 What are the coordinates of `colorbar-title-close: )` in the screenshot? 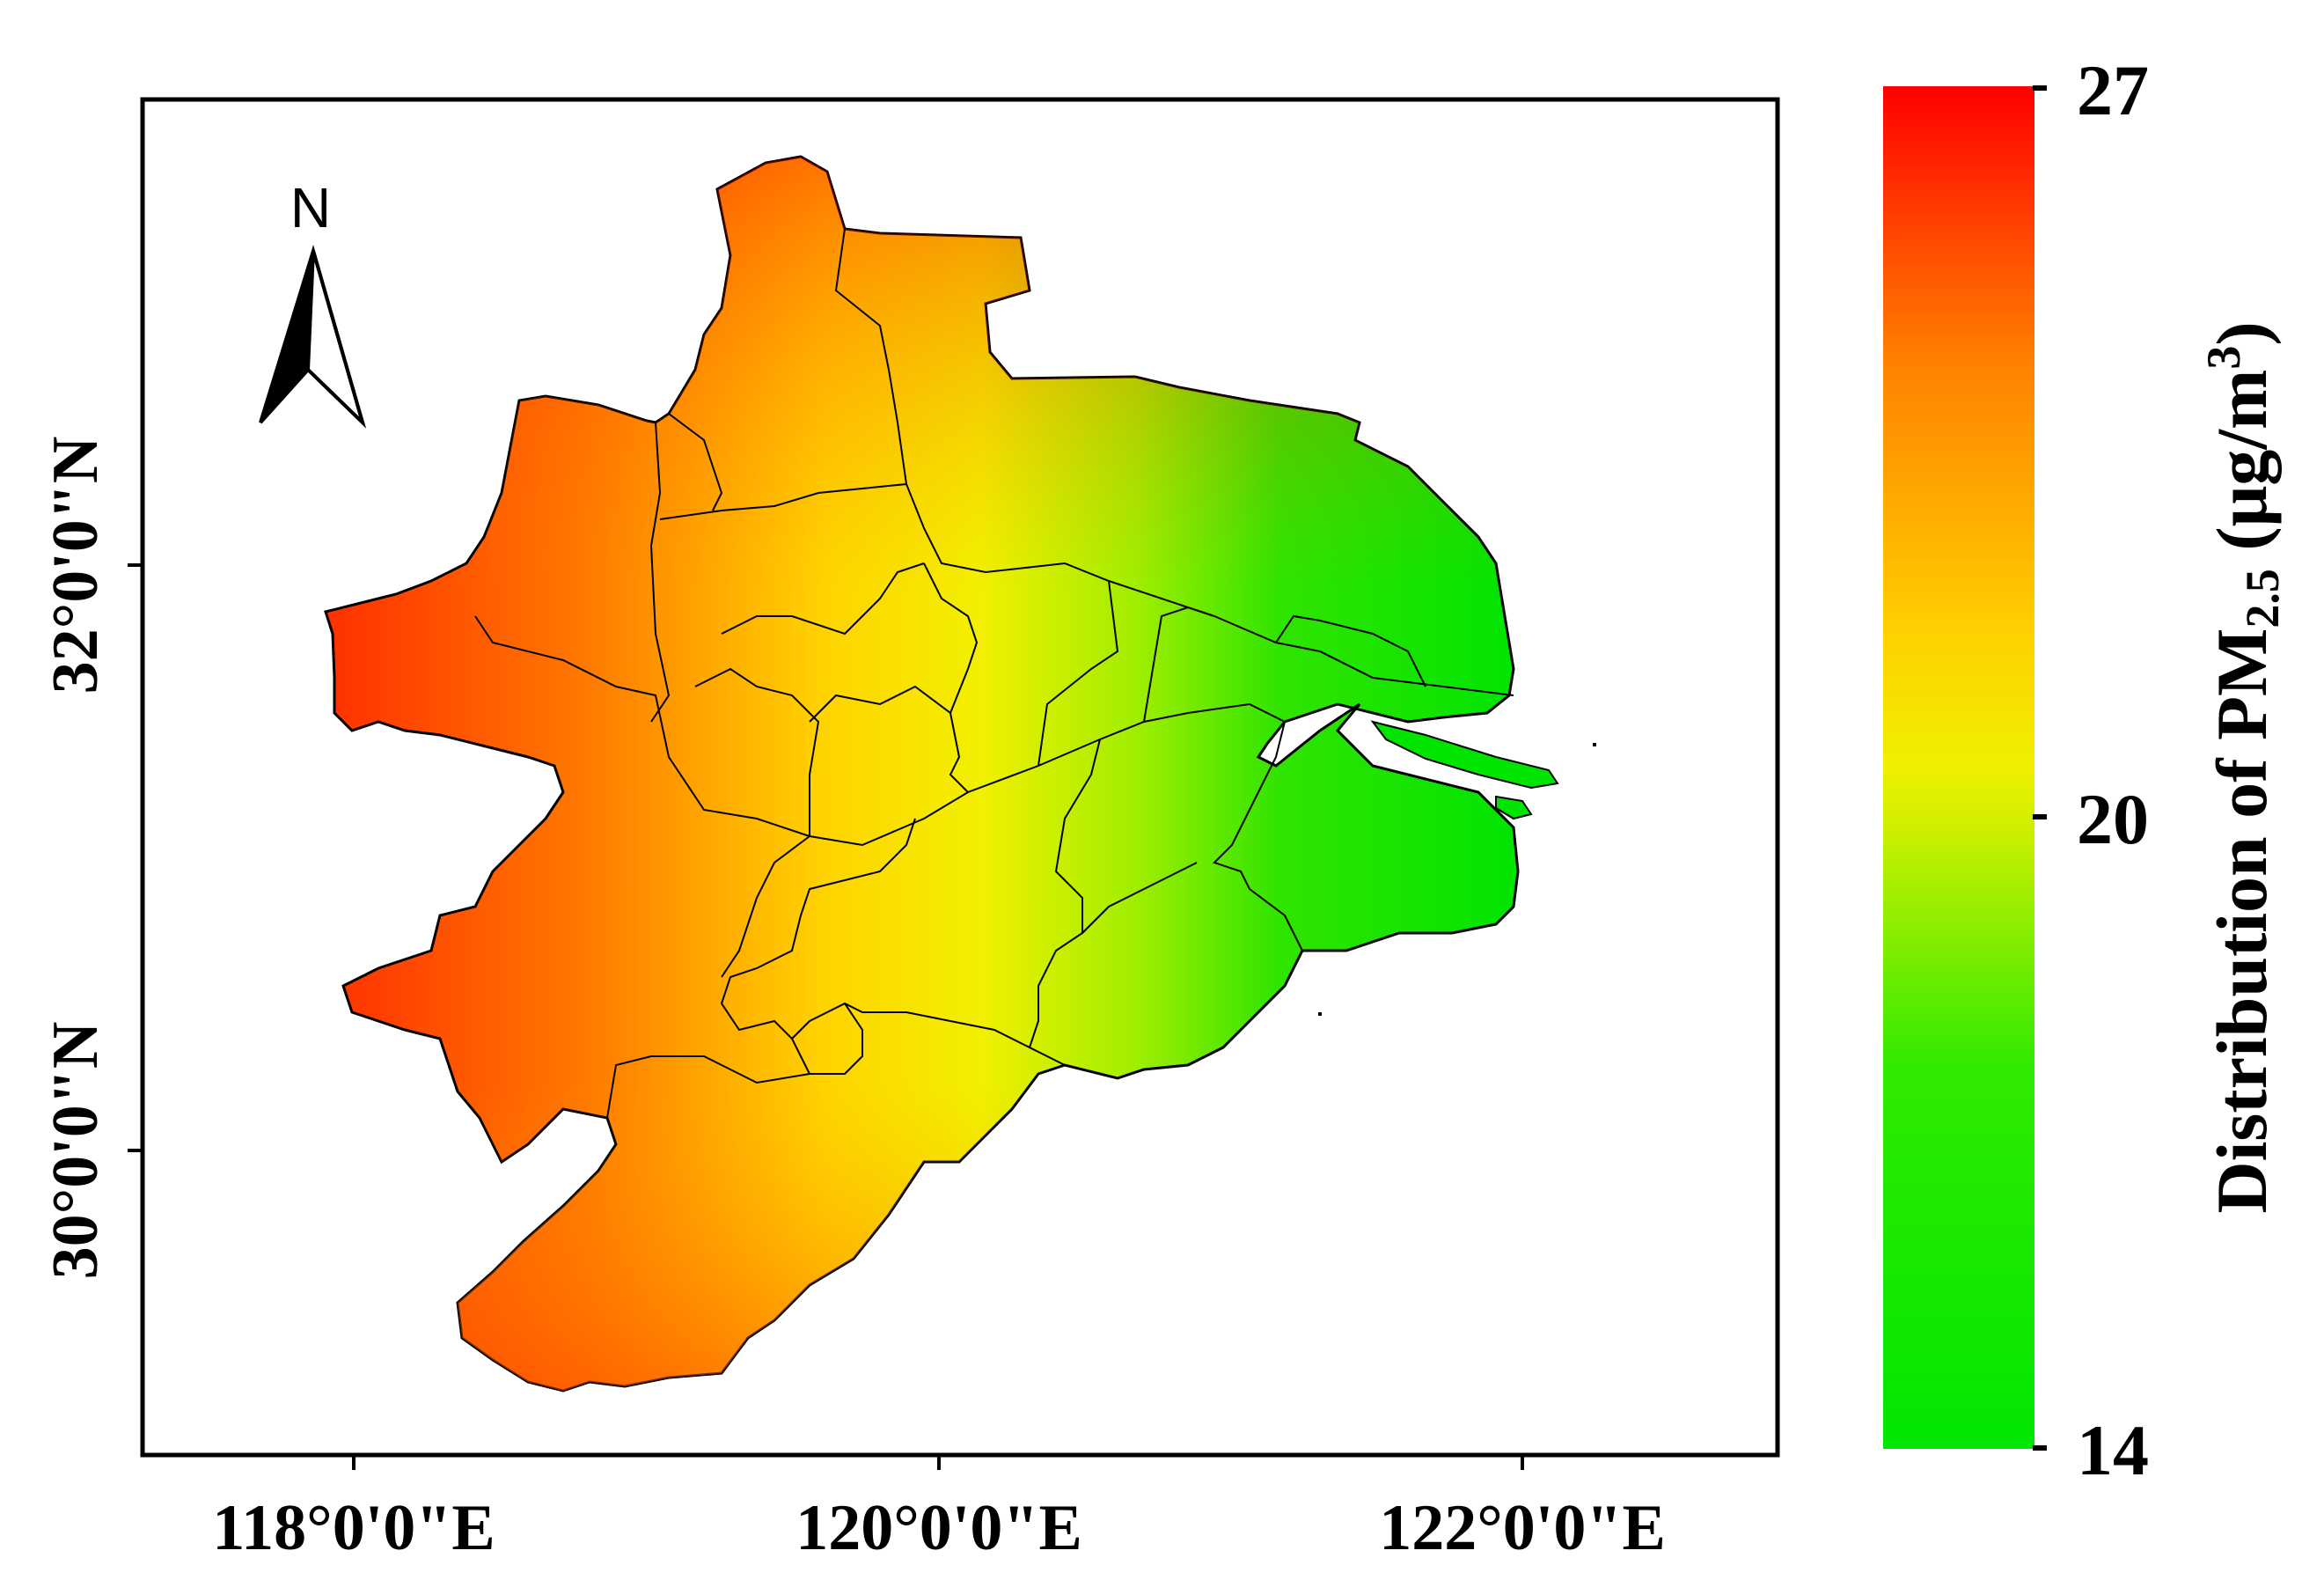 It's located at (2242, 333).